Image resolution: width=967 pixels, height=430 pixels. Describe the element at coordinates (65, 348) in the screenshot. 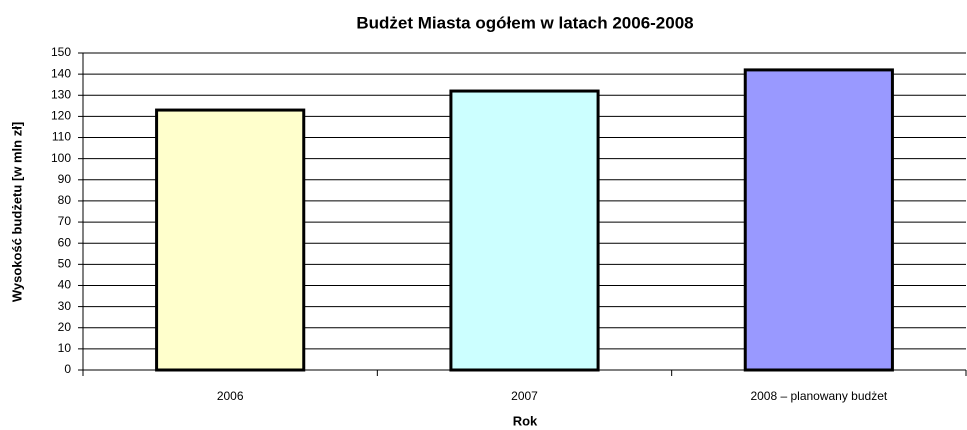

I see `y-tick-label: 10` at that location.